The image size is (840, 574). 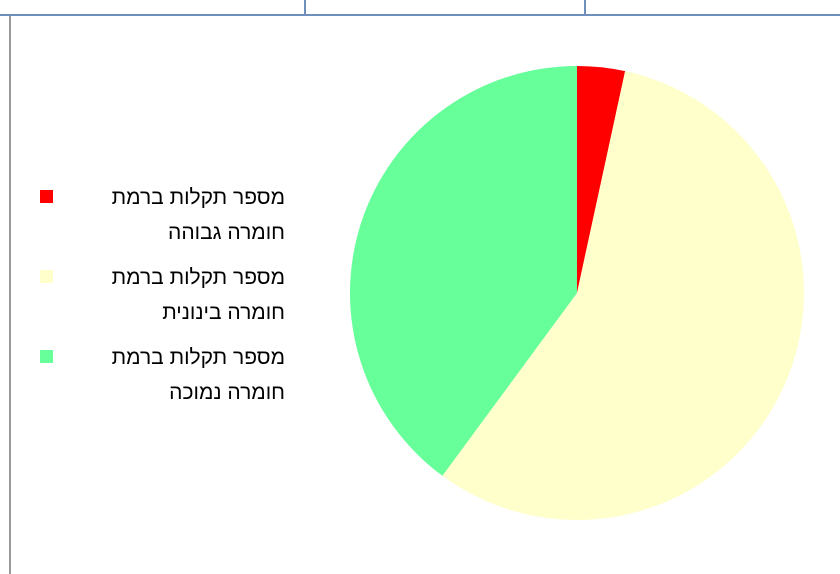 I want to click on legend-label: מספר תקלות ברמת חומרה בינונית, so click(x=198, y=295).